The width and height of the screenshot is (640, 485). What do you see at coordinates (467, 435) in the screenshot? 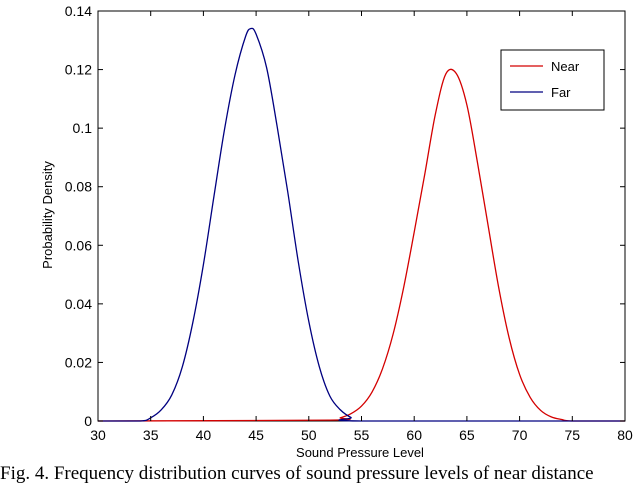
I see `x-tick-label: 65` at bounding box center [467, 435].